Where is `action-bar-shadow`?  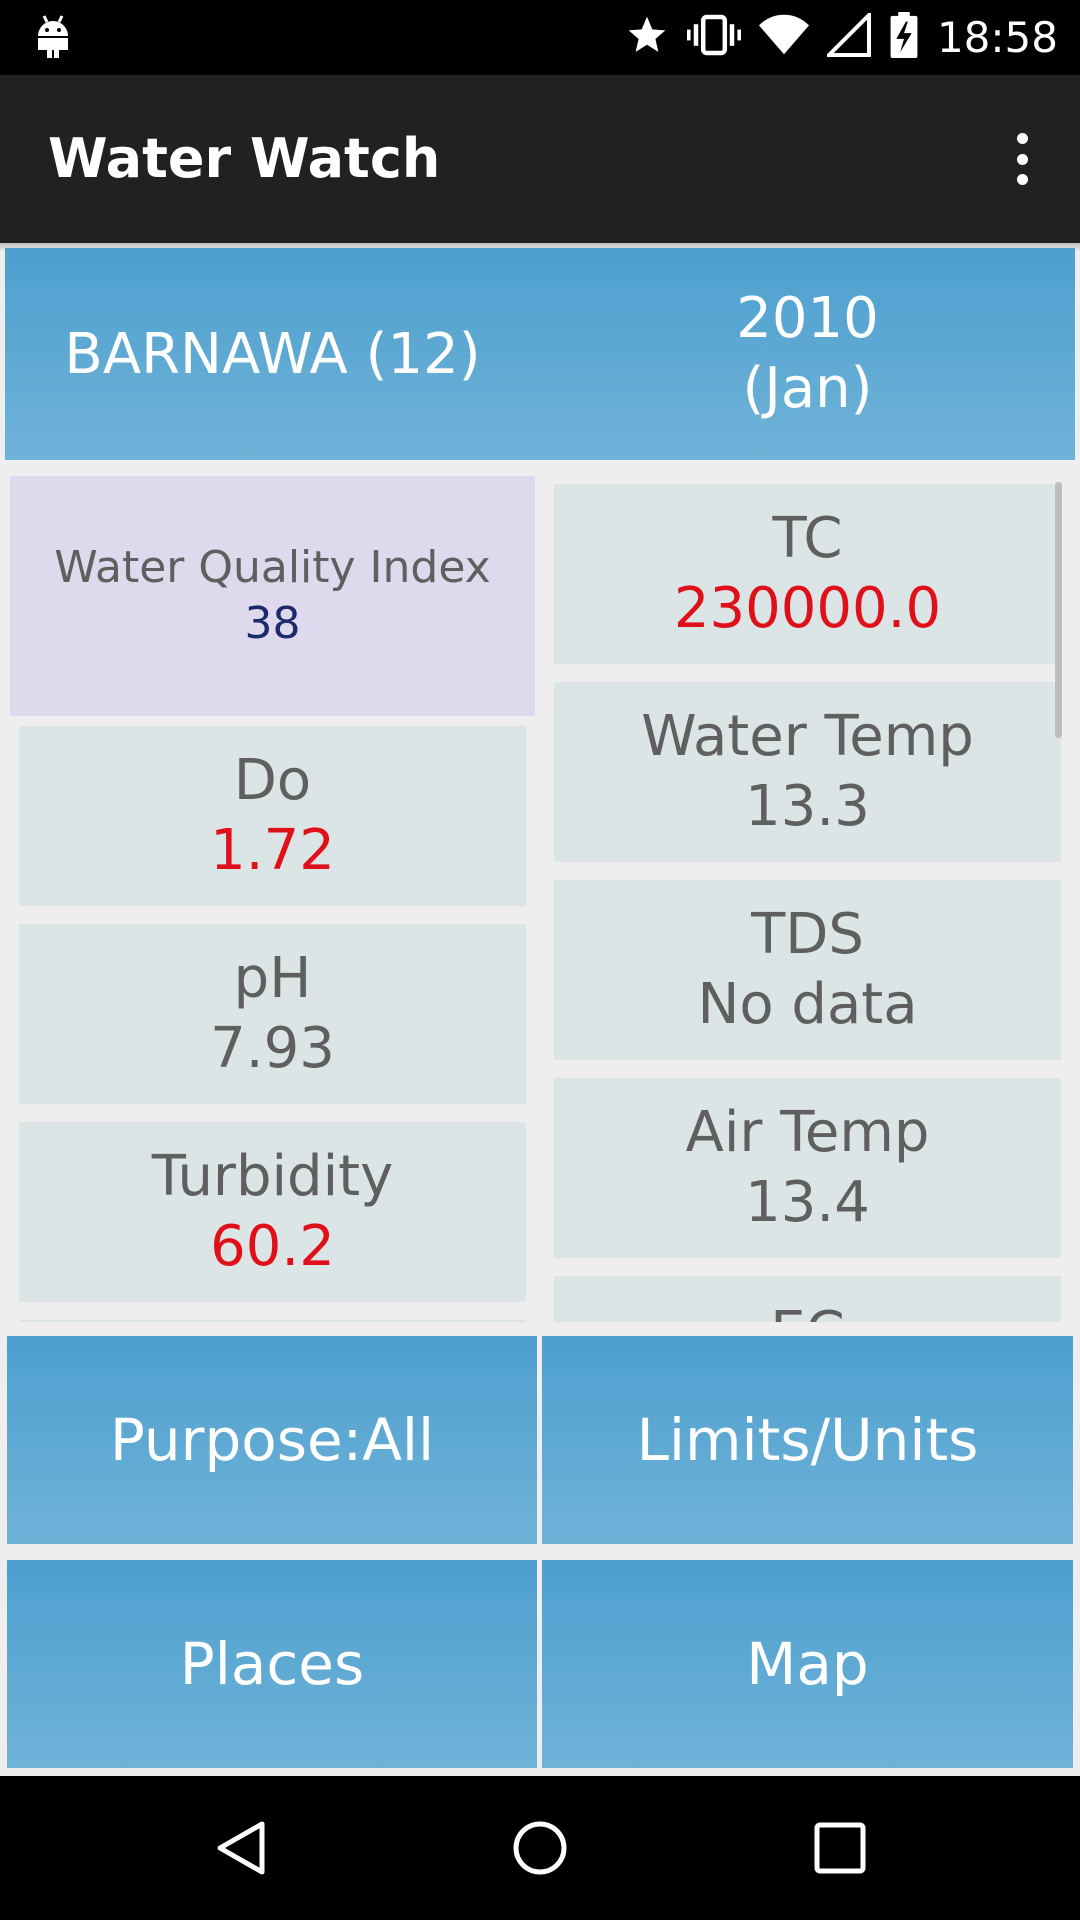 action-bar-shadow is located at coordinates (540, 247).